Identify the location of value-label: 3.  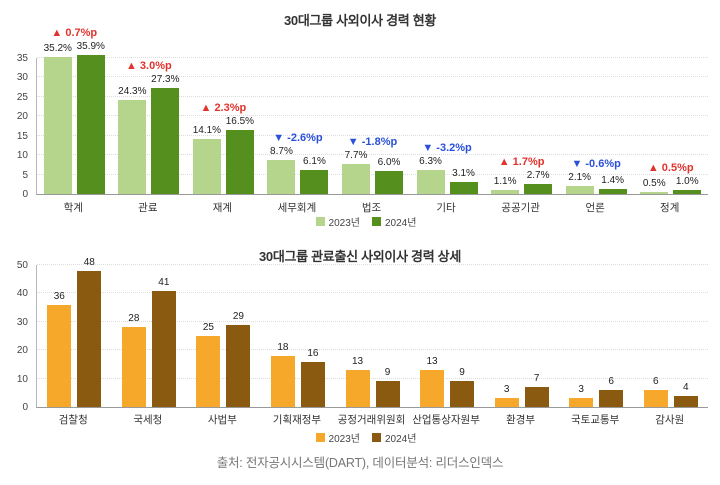
(506, 390).